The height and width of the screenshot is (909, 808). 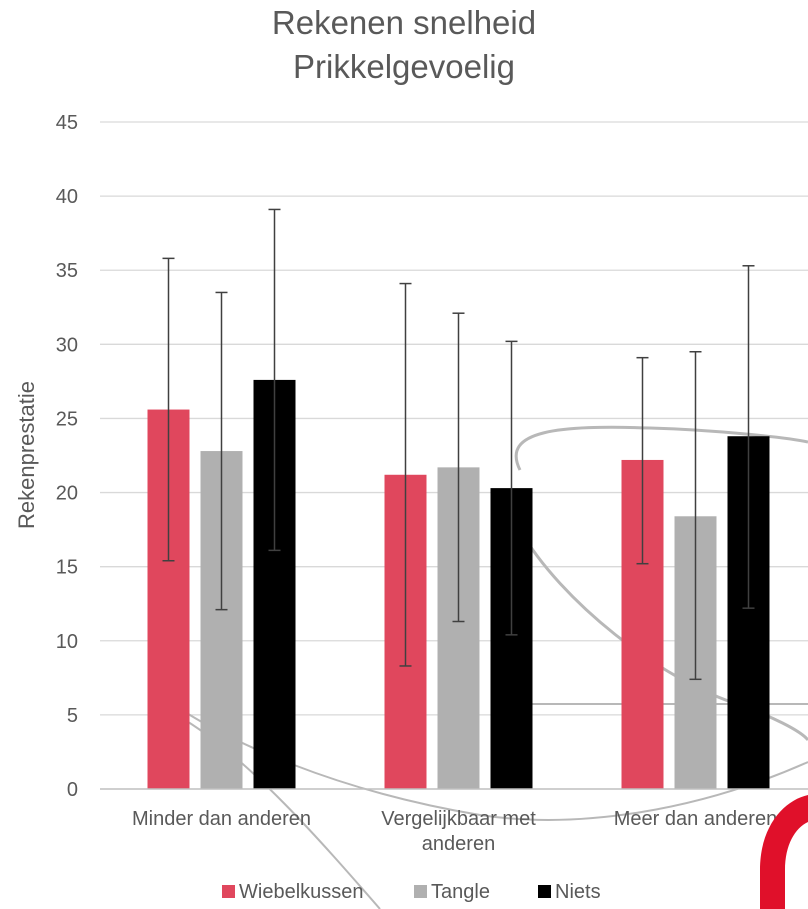 What do you see at coordinates (458, 844) in the screenshot?
I see `category-label: anderen` at bounding box center [458, 844].